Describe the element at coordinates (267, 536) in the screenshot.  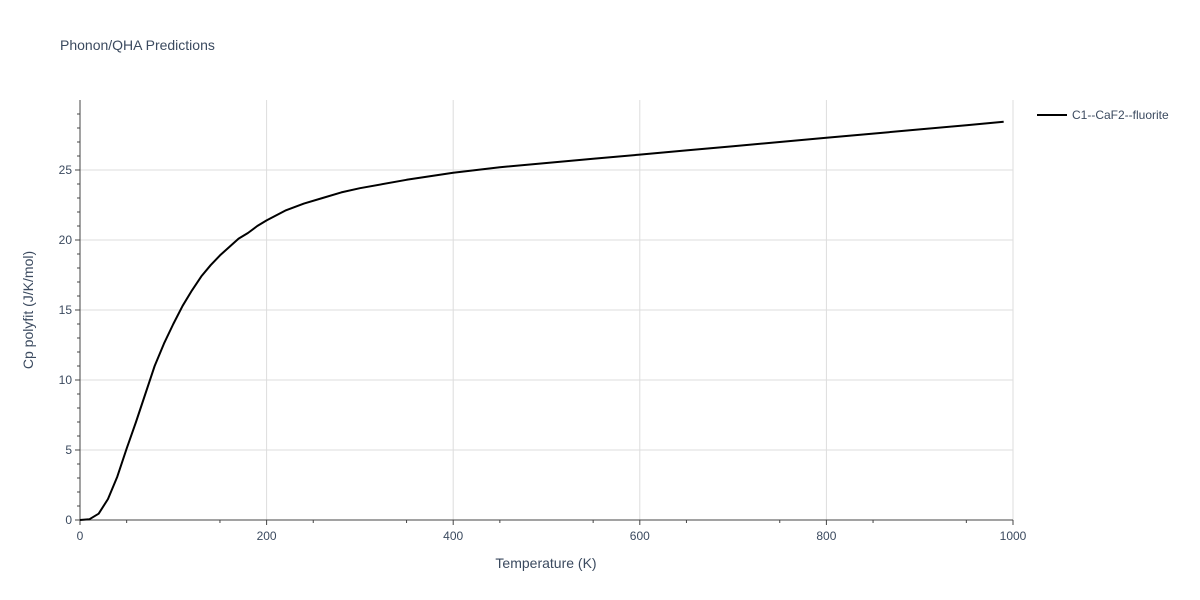
I see `x-tick-label: 200` at that location.